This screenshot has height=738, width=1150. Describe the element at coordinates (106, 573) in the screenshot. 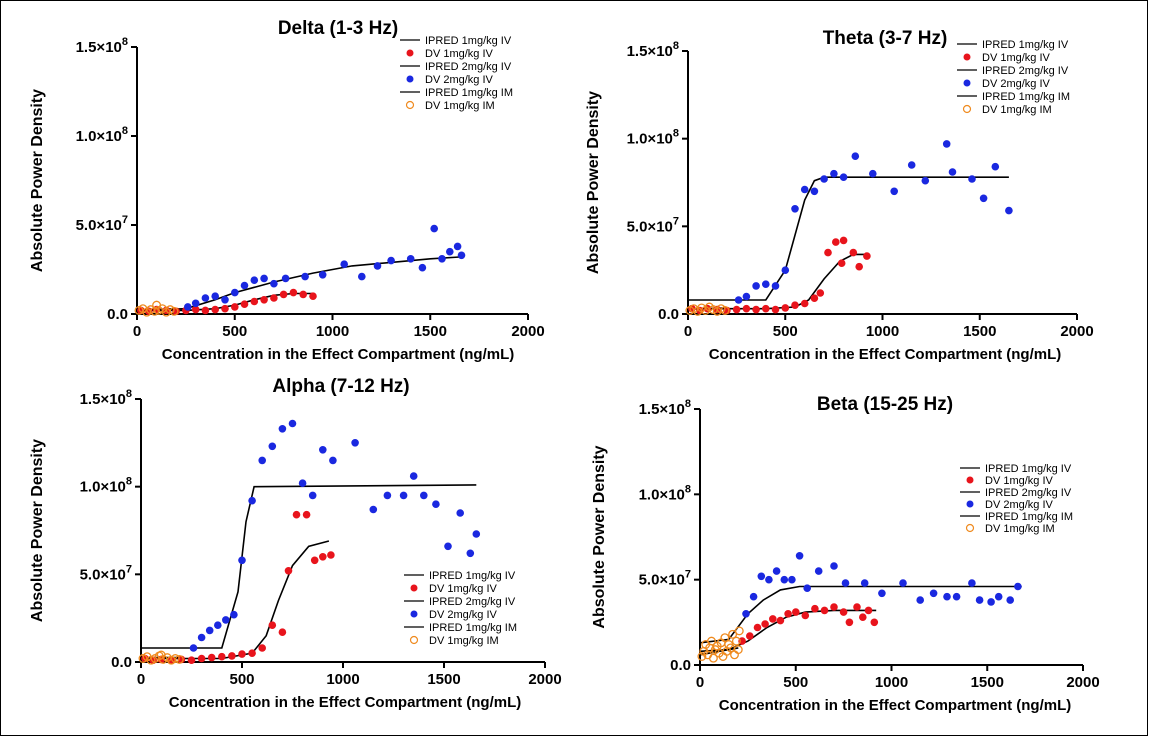

I see `y-tick-label: 5.0×10⁷` at that location.